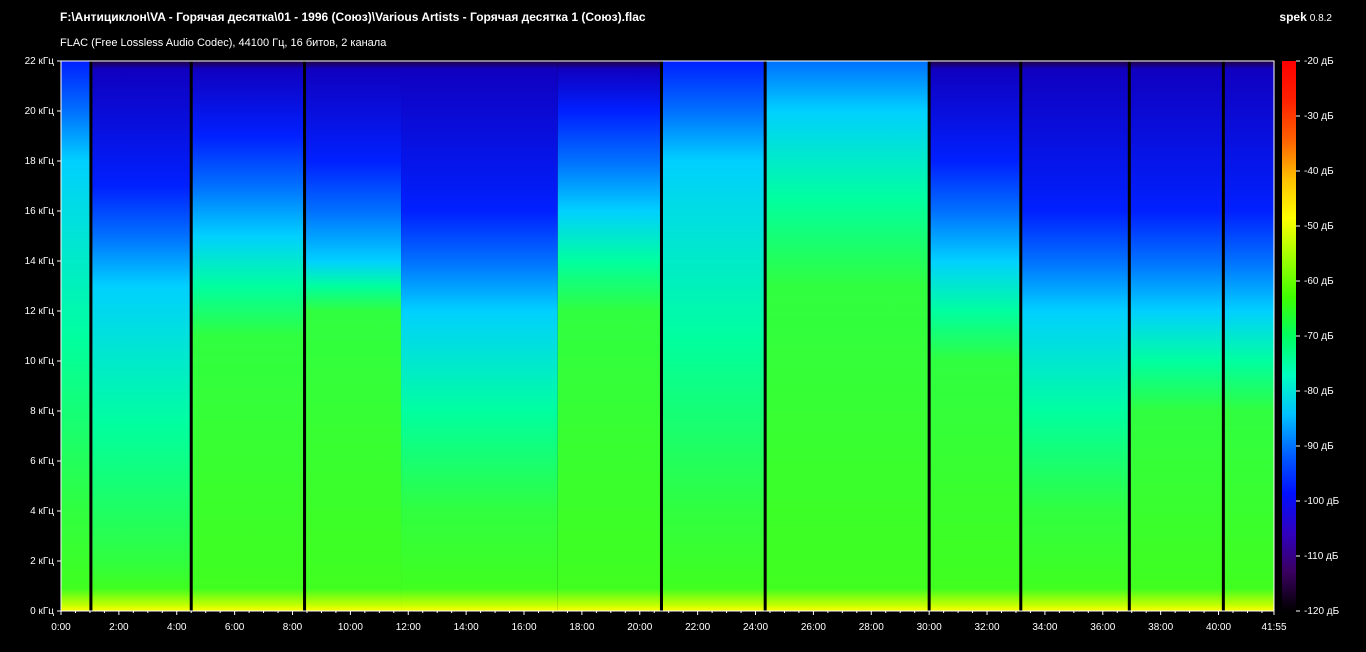  I want to click on x-tick-label: 32:00, so click(987, 627).